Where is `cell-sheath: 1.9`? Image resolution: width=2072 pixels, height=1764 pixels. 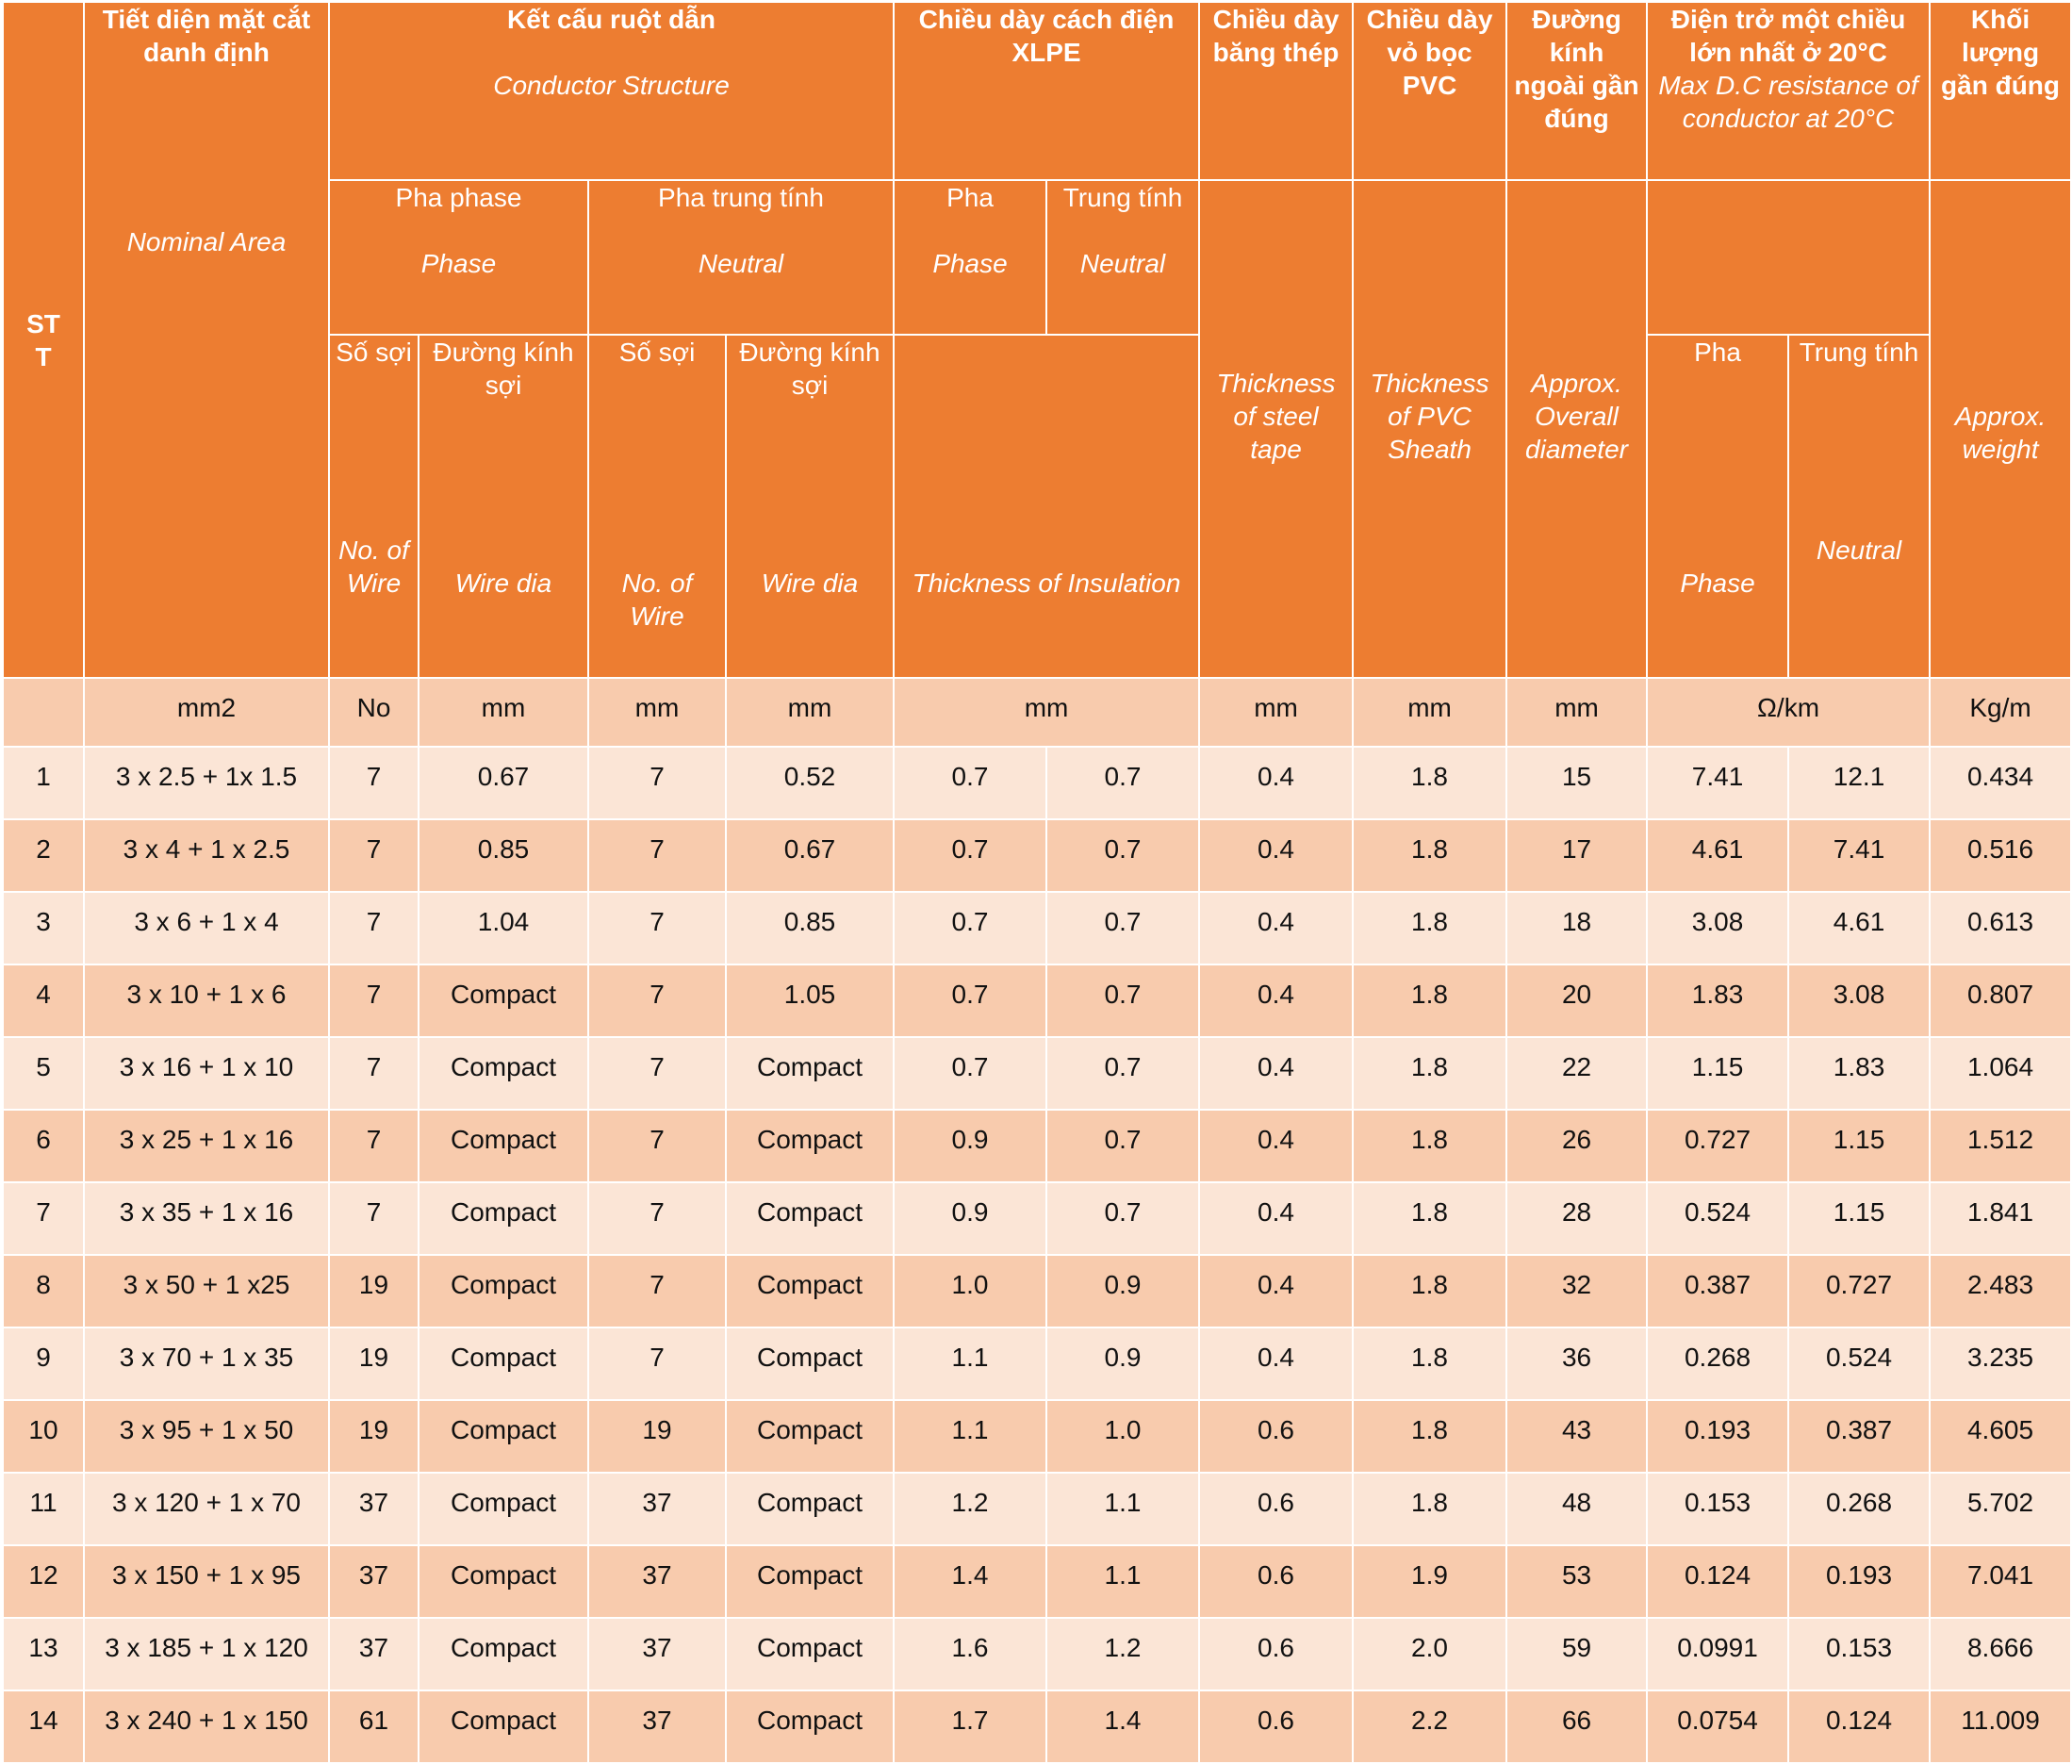 cell-sheath: 1.9 is located at coordinates (1430, 1581).